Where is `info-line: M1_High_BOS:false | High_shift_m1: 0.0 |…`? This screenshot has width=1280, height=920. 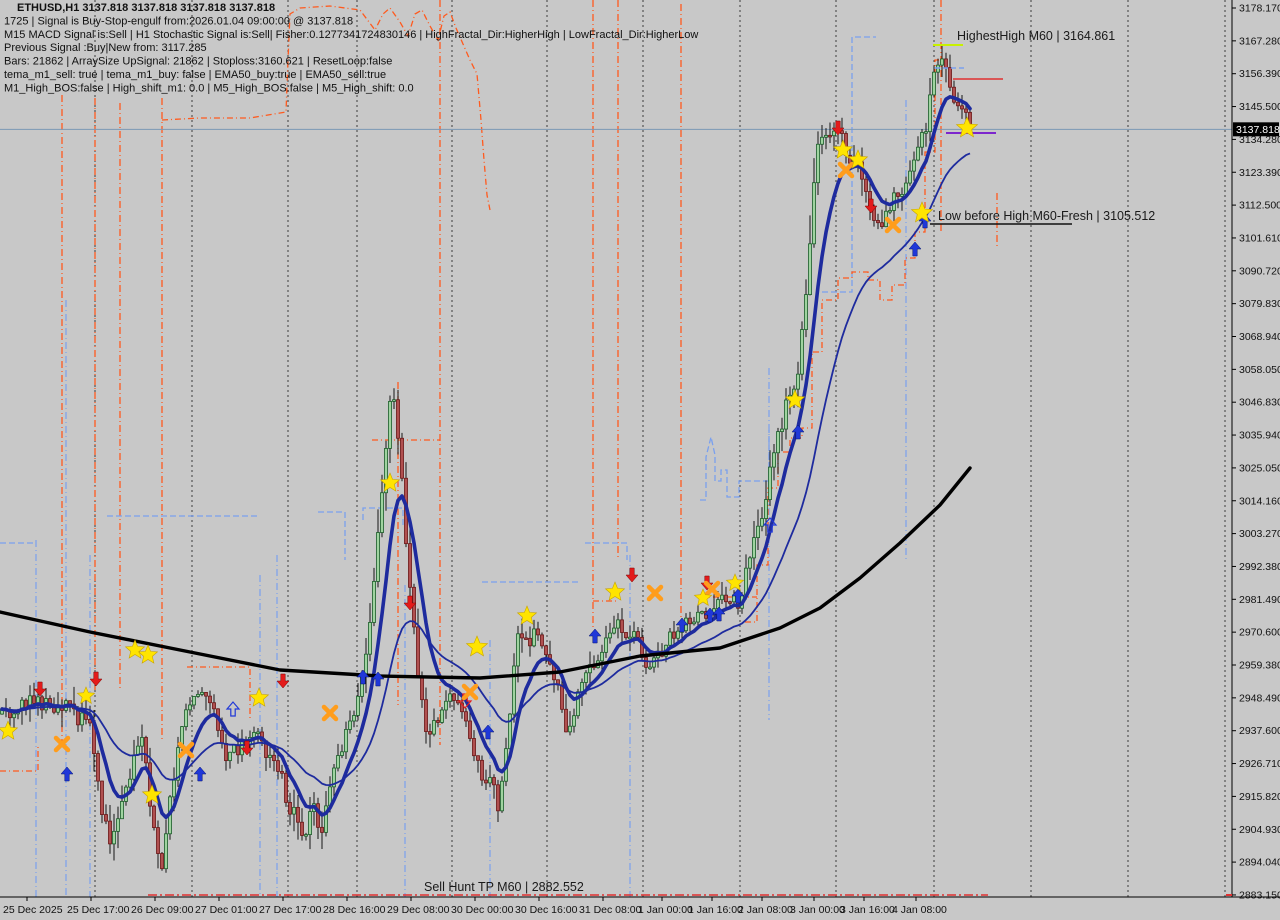 info-line: M1_High_BOS:false | High_shift_m1: 0.0 |… is located at coordinates (209, 88).